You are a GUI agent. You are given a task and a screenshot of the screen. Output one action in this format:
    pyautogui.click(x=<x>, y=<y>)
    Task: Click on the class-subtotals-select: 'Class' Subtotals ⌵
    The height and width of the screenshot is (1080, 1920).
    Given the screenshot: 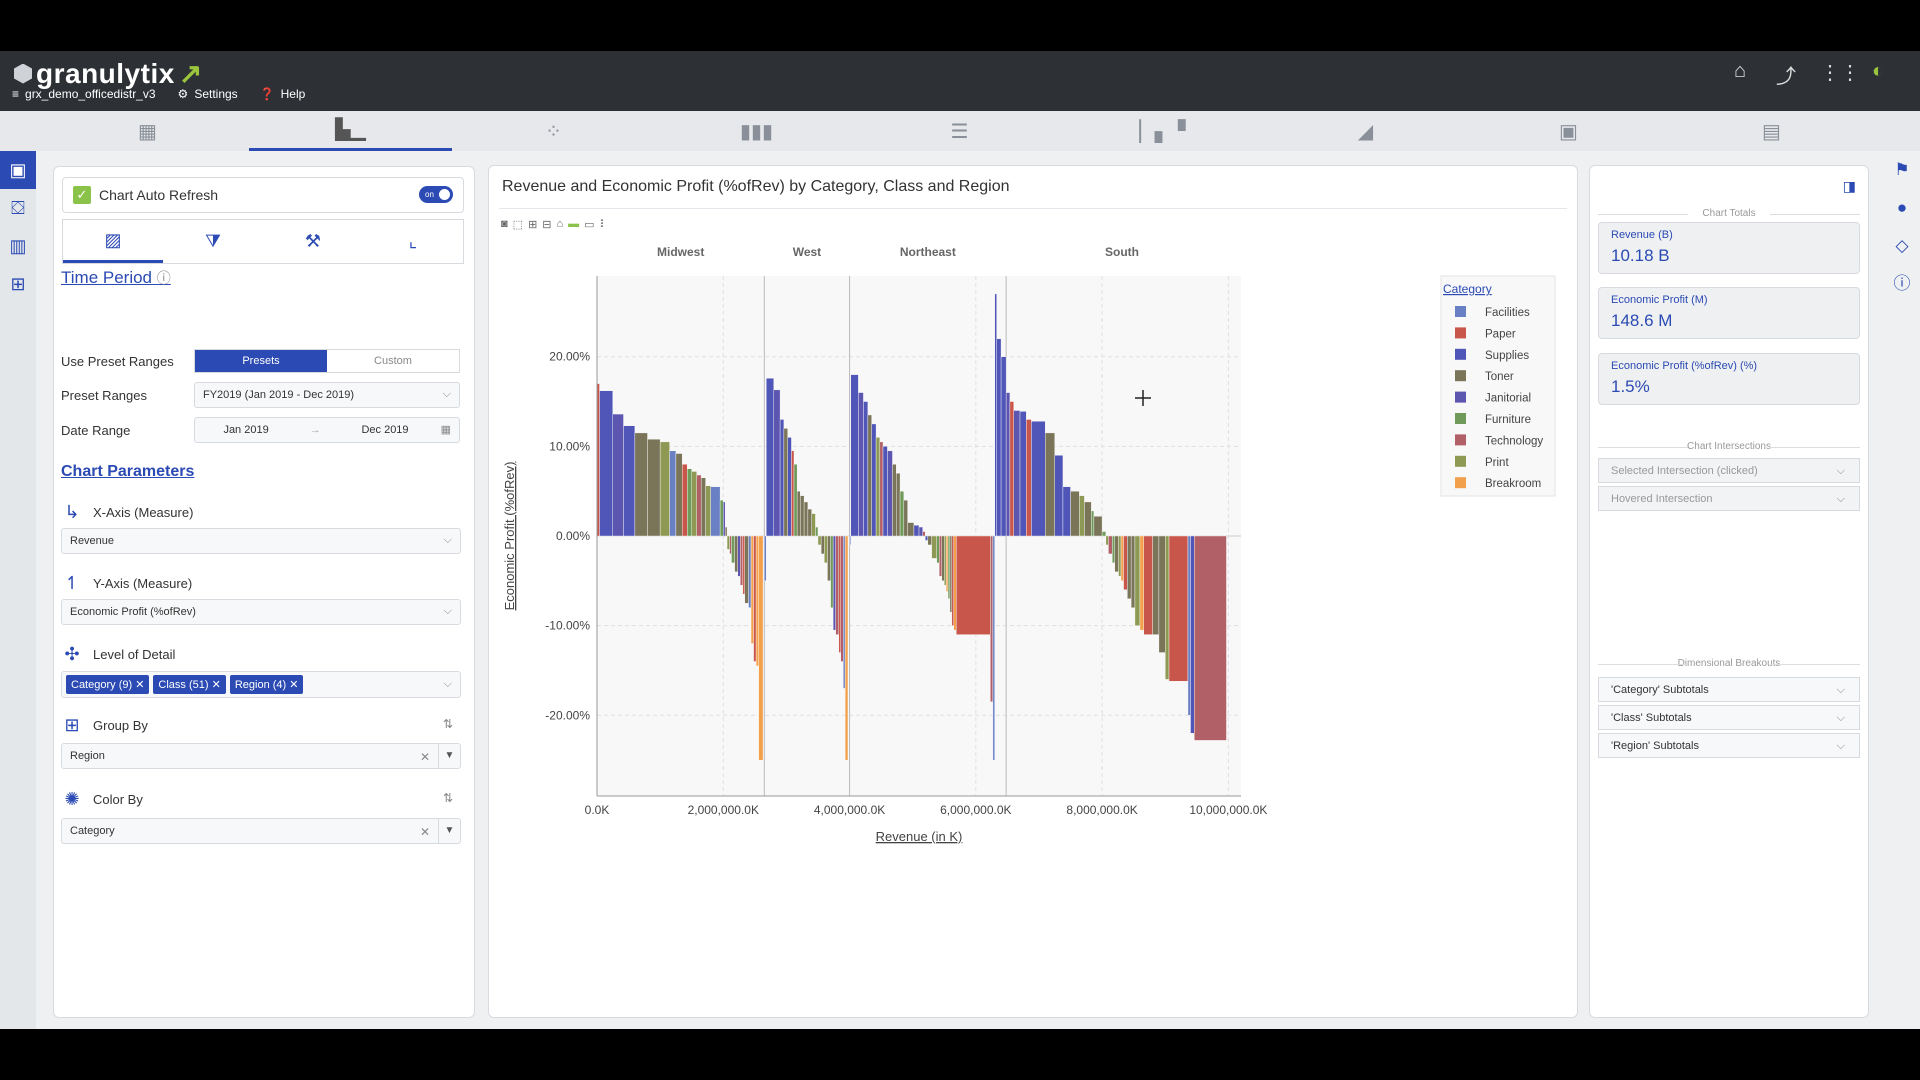 What is the action you would take?
    pyautogui.click(x=1729, y=717)
    